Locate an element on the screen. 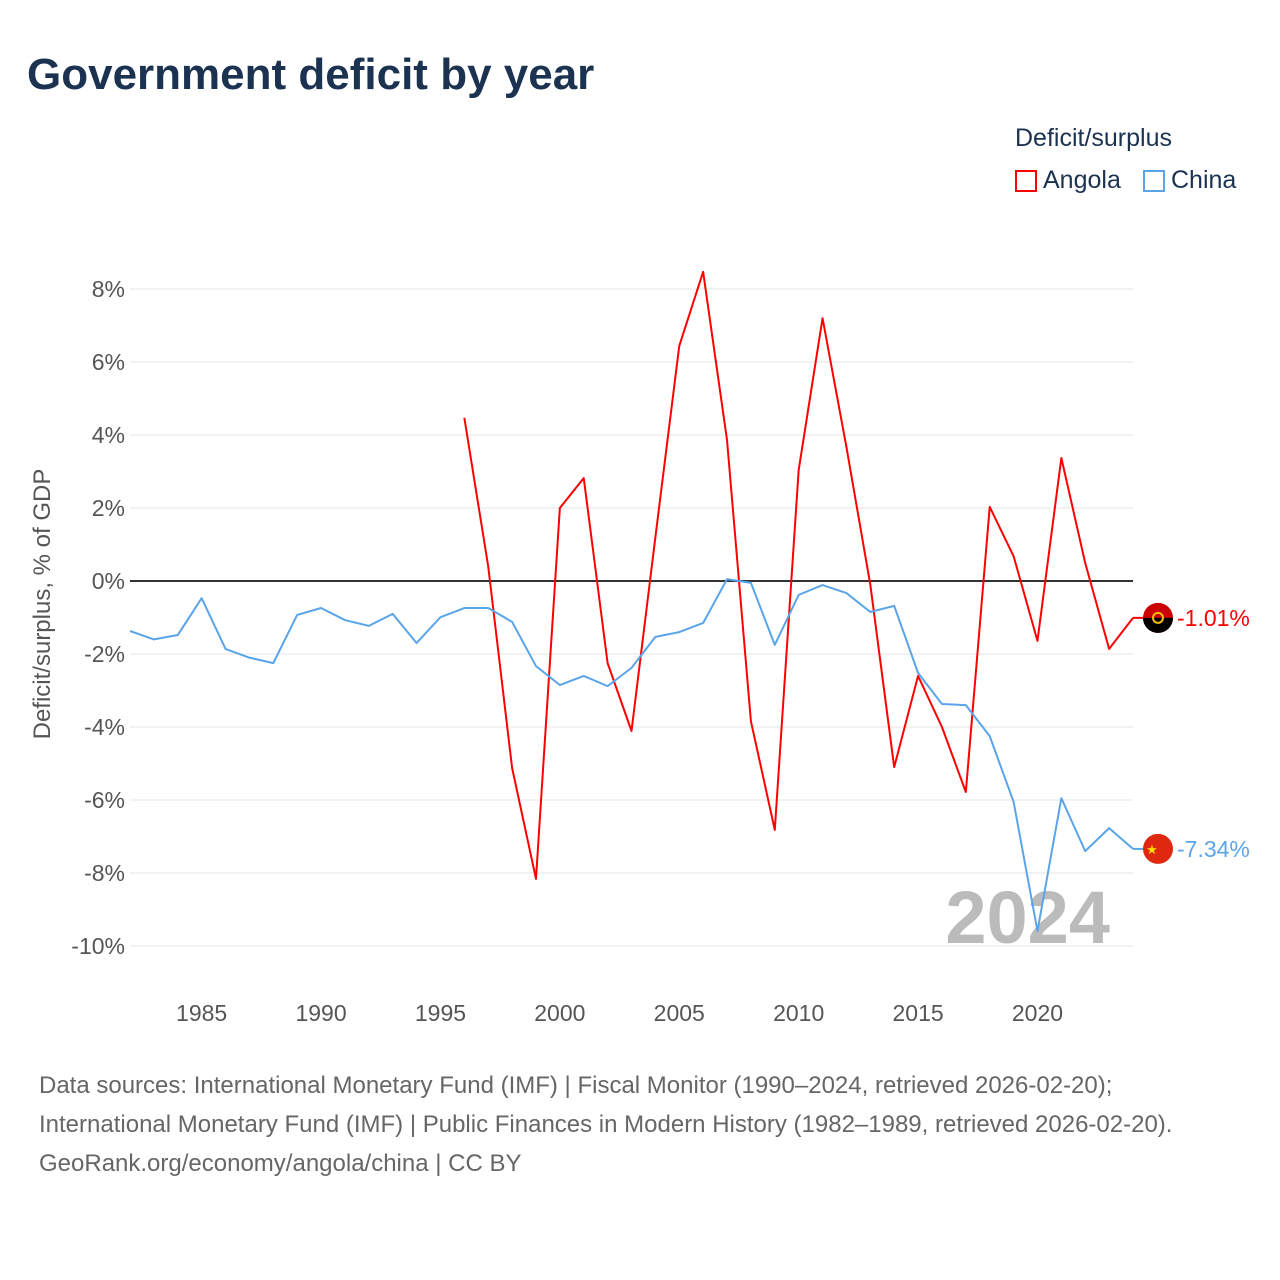  end-value-label: -1.01% is located at coordinates (1213, 618).